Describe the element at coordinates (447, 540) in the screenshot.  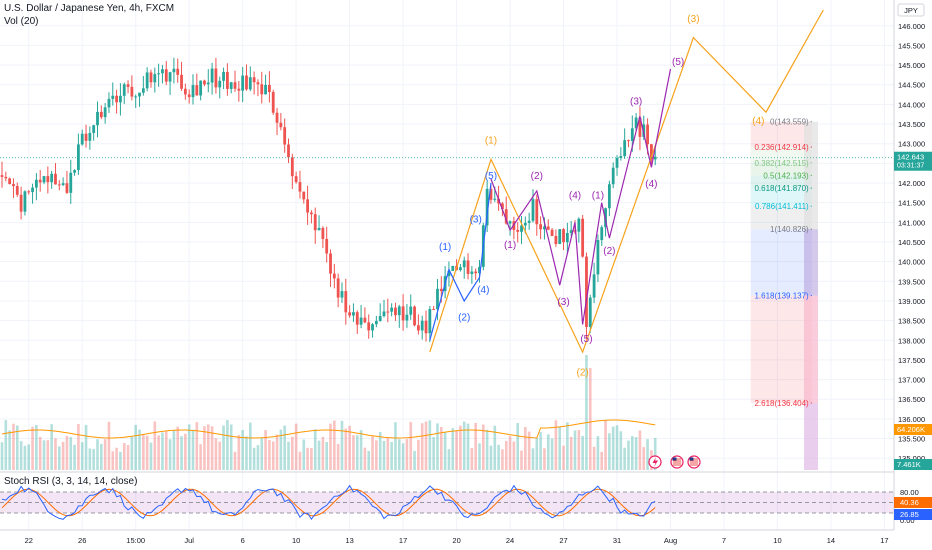
I see `time-axis` at that location.